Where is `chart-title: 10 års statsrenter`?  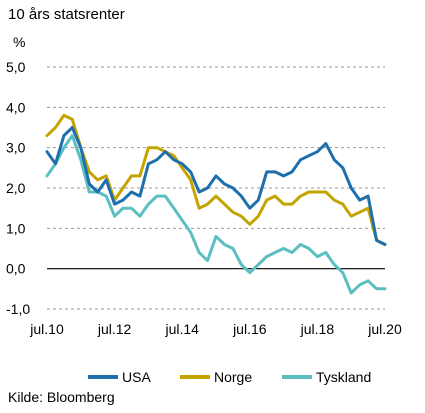
chart-title: 10 års statsrenter is located at coordinates (66, 14).